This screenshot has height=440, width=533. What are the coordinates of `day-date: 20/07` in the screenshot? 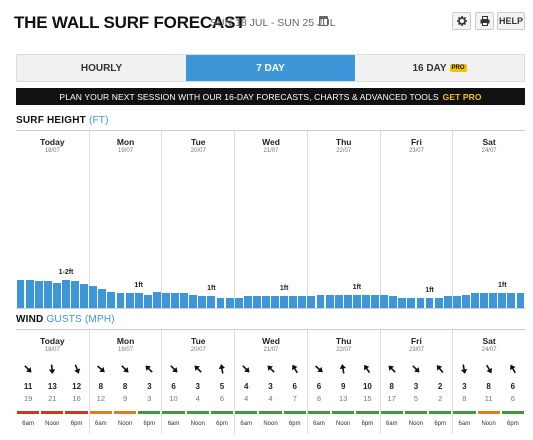 It's located at (198, 350).